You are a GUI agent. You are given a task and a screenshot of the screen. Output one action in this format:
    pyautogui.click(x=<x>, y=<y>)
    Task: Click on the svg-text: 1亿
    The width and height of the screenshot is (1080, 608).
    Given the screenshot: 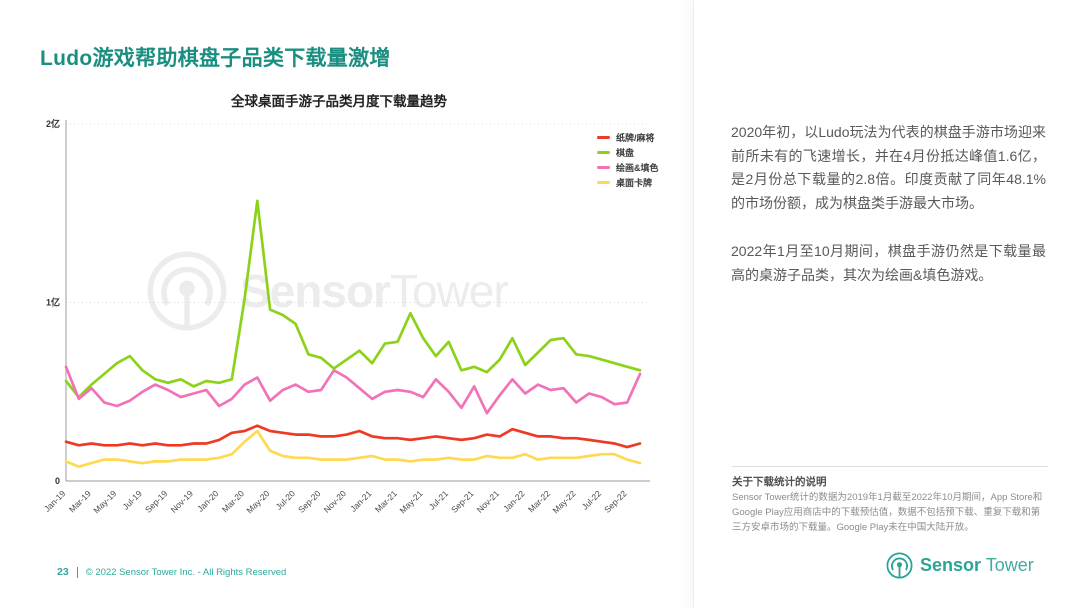 What is the action you would take?
    pyautogui.click(x=53, y=302)
    